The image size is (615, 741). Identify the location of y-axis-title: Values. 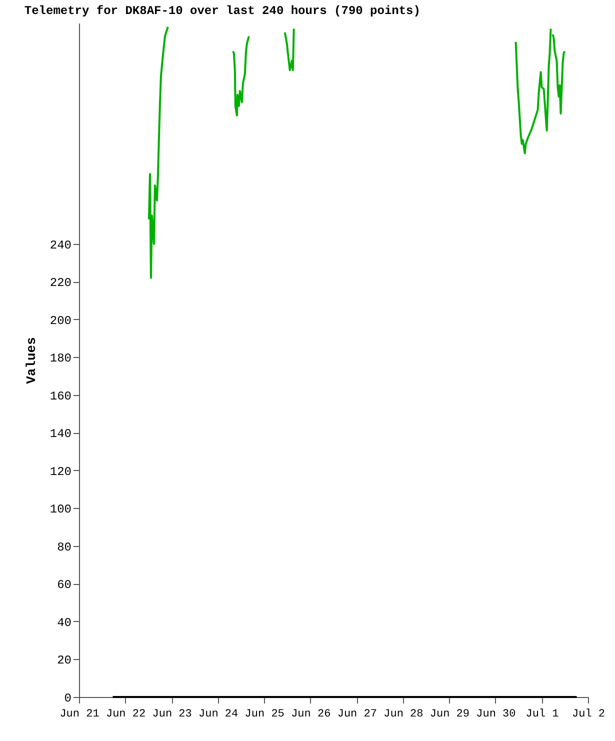
(31, 360).